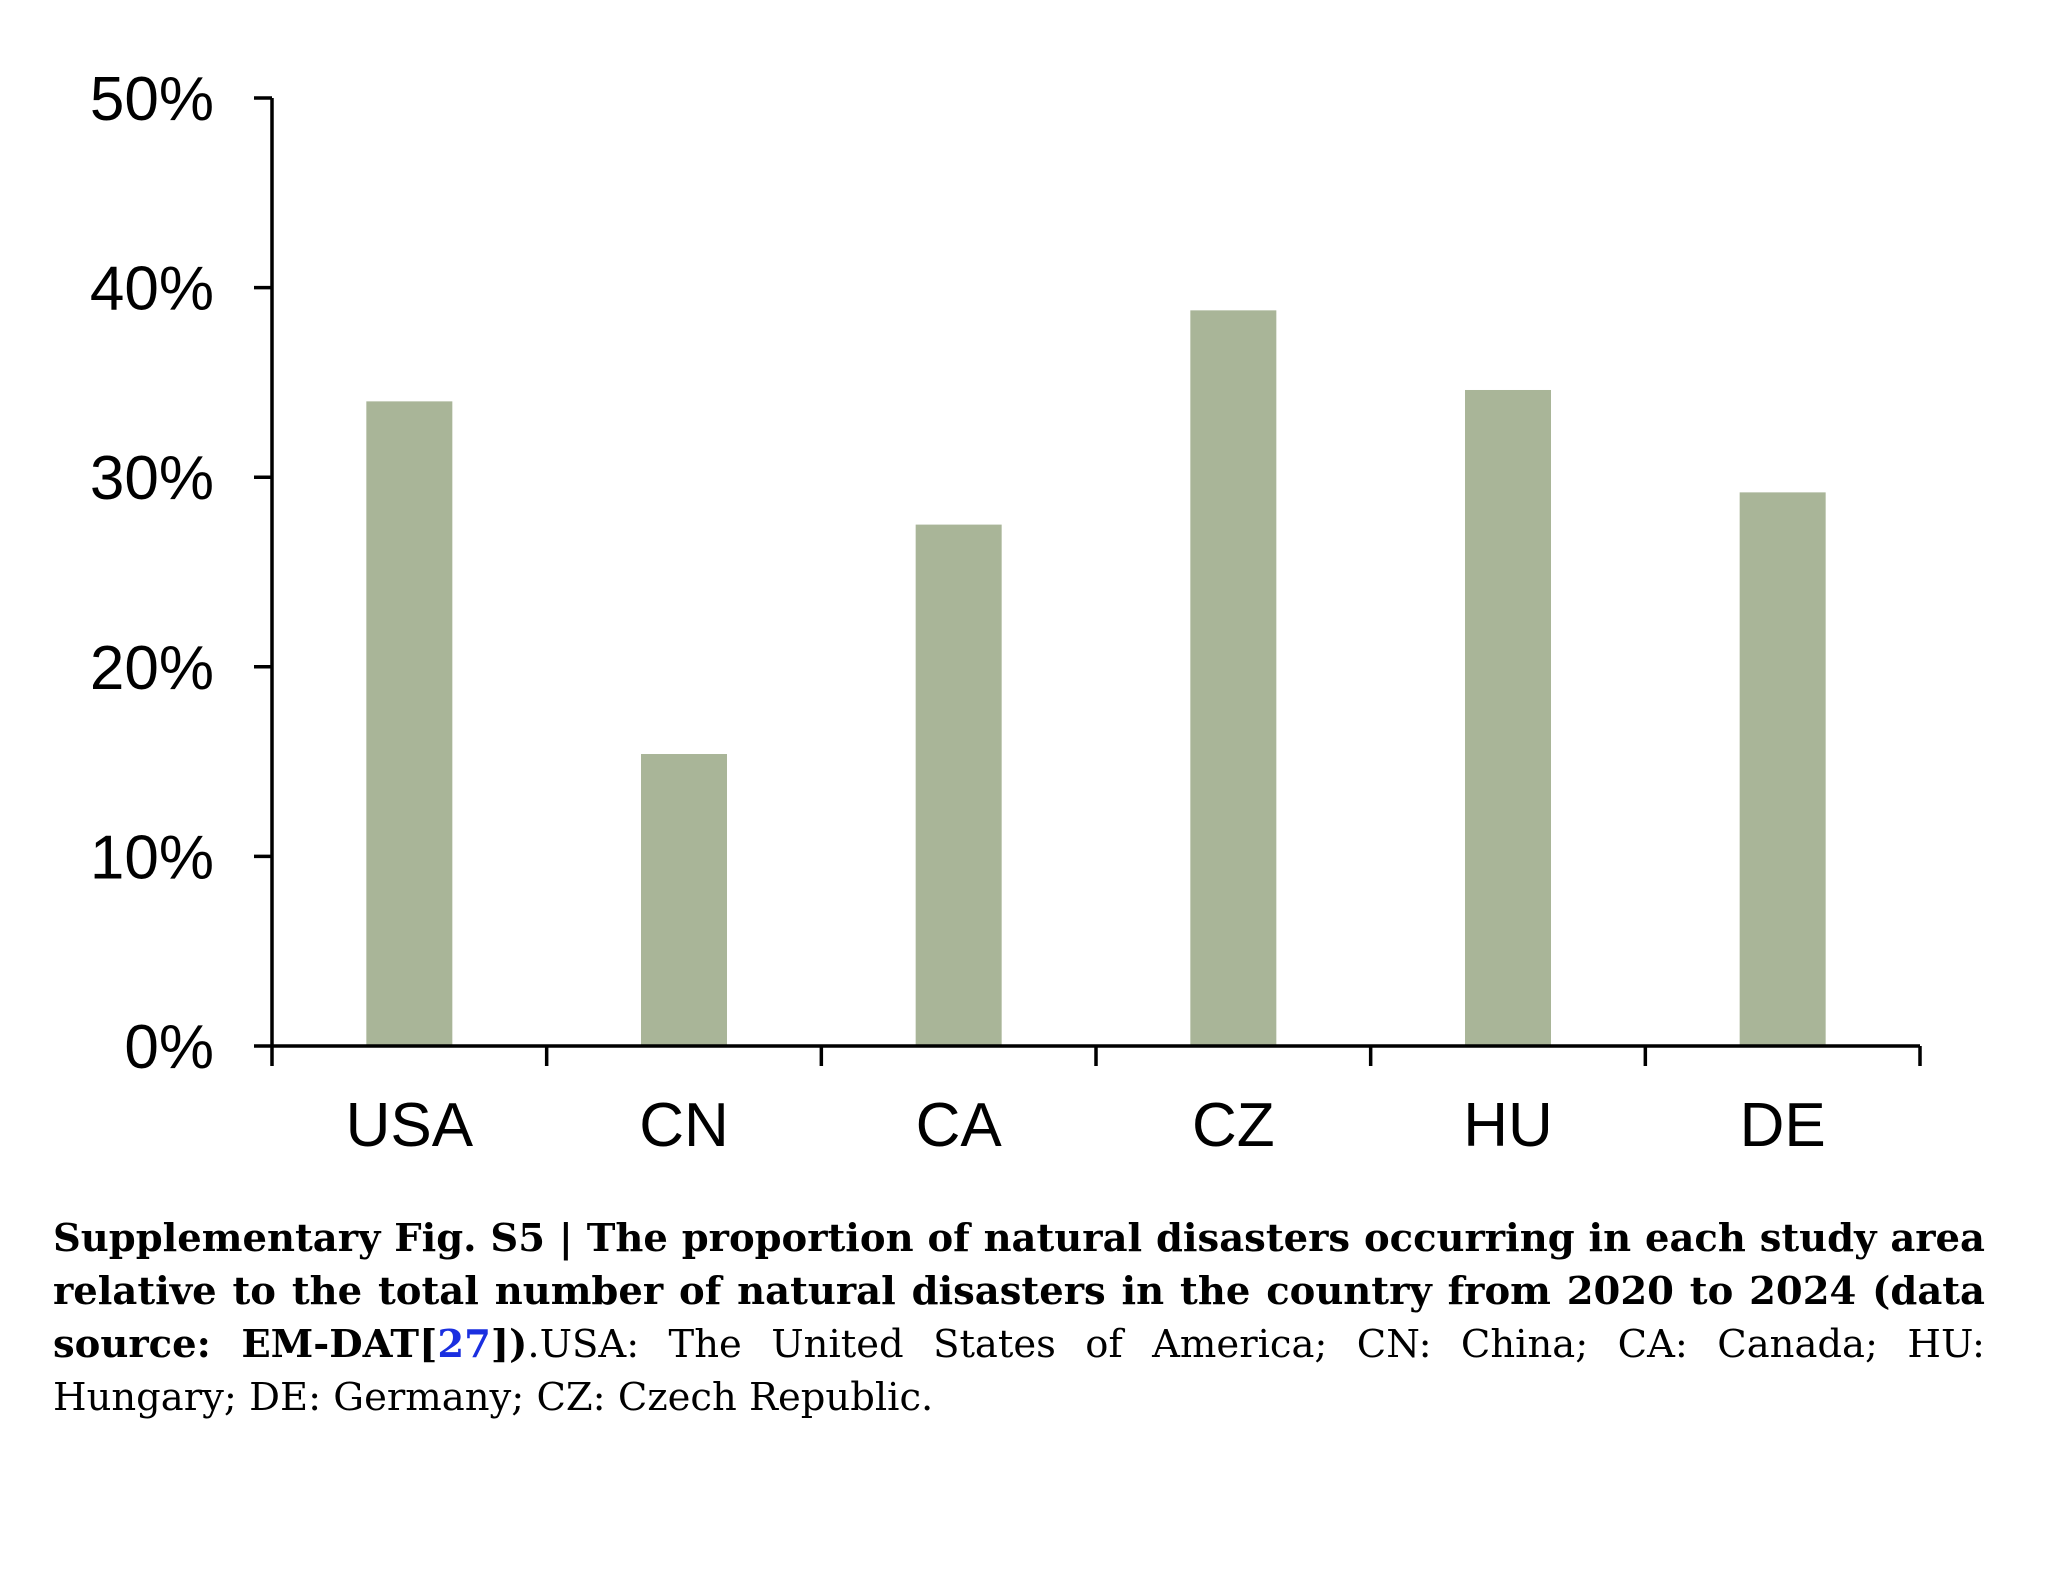 This screenshot has width=2064, height=1596. I want to click on y-tick-label: 50%, so click(152, 99).